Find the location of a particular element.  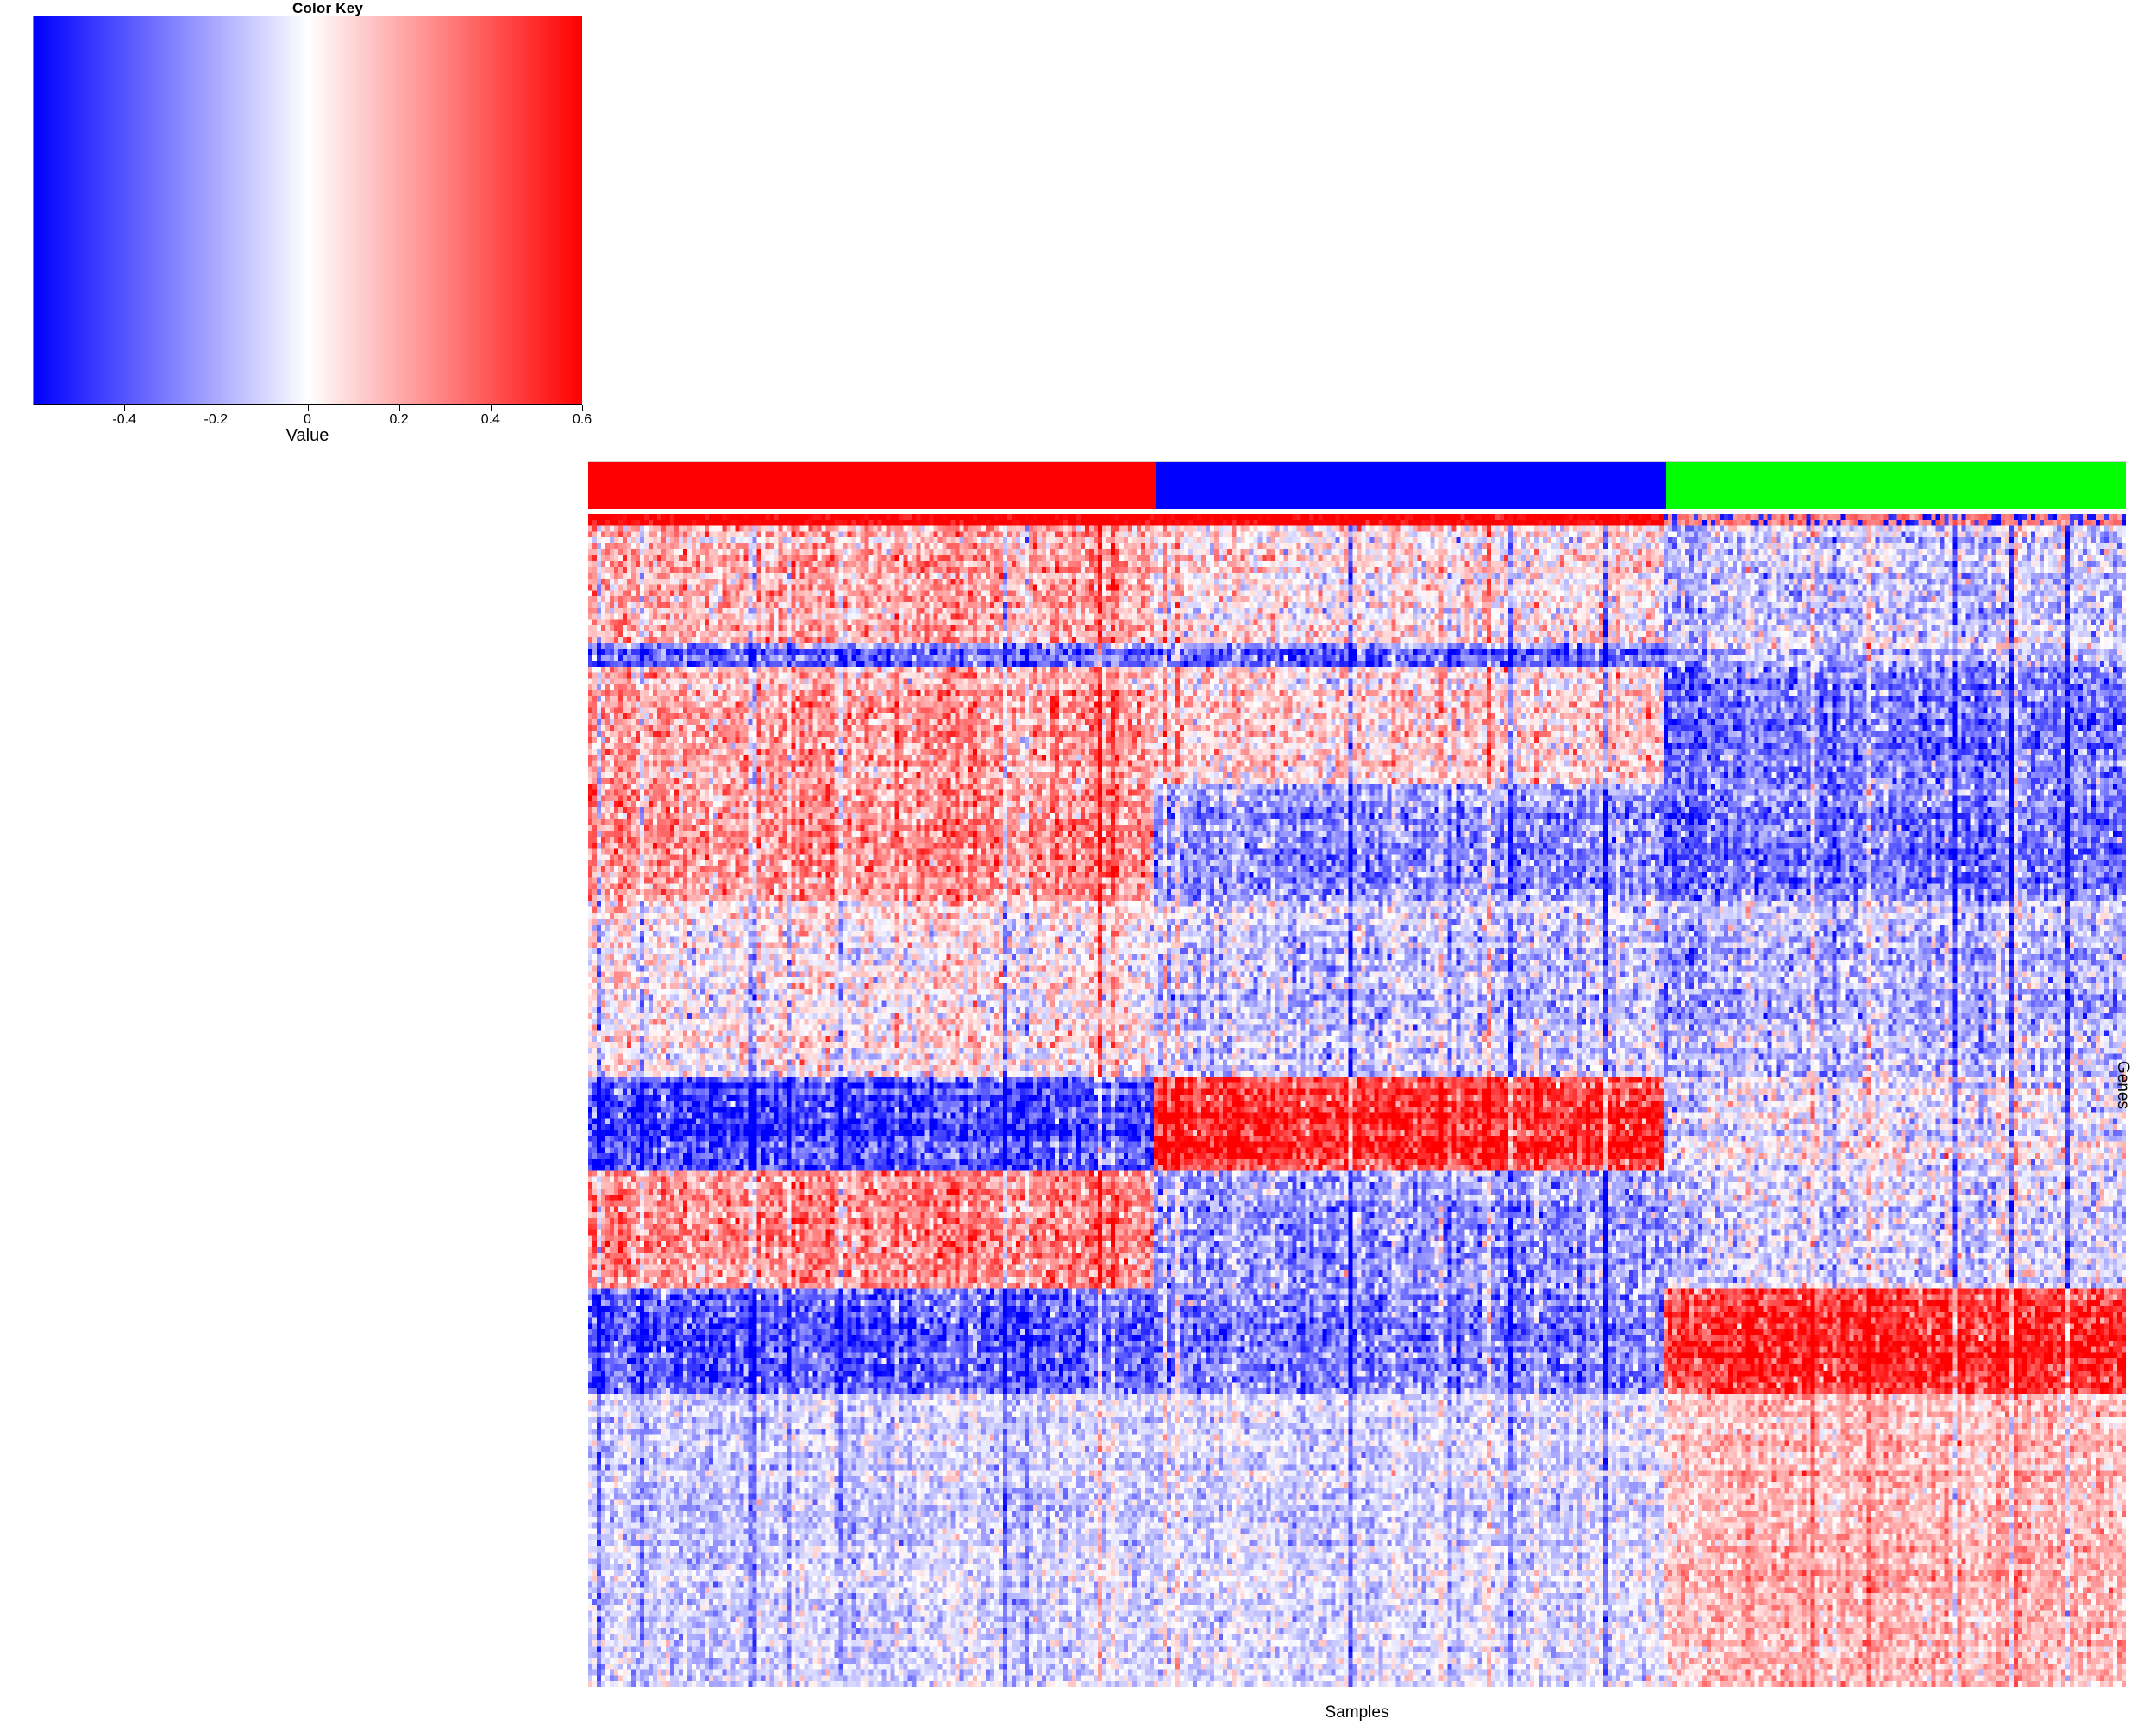

color-key-tick-label: -0.2 is located at coordinates (216, 420).